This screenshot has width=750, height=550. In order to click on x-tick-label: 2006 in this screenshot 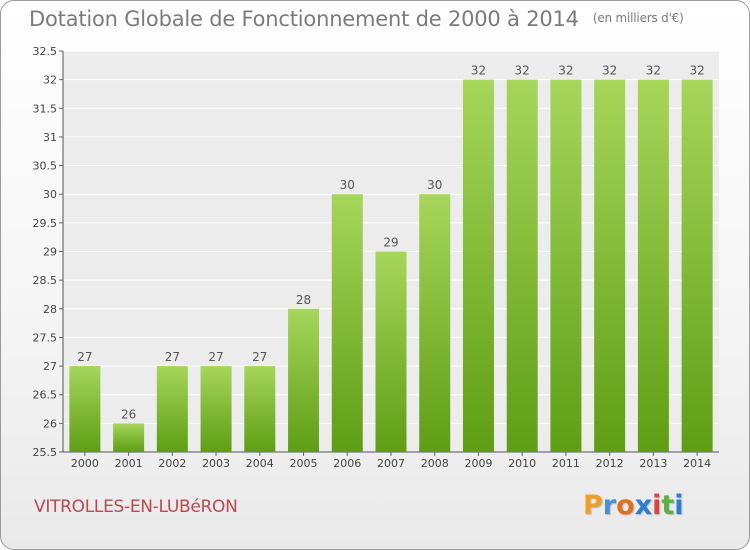, I will do `click(347, 463)`.